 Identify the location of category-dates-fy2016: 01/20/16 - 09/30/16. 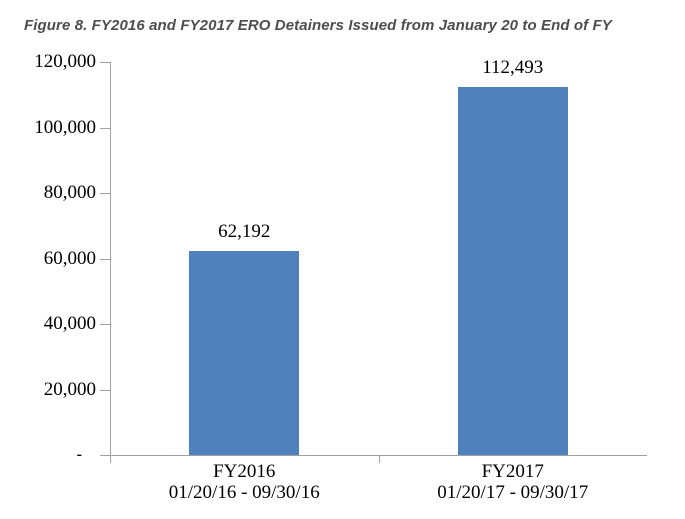
(244, 492).